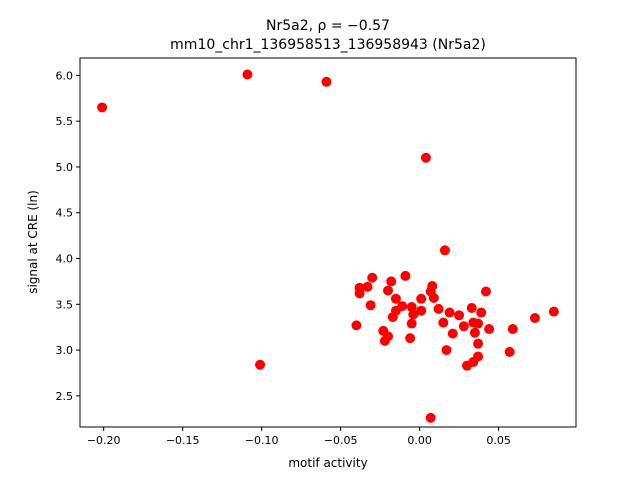 Image resolution: width=640 pixels, height=484 pixels. Describe the element at coordinates (328, 26) in the screenshot. I see `chart-title: Nr5a2, ρ = −0.57` at that location.